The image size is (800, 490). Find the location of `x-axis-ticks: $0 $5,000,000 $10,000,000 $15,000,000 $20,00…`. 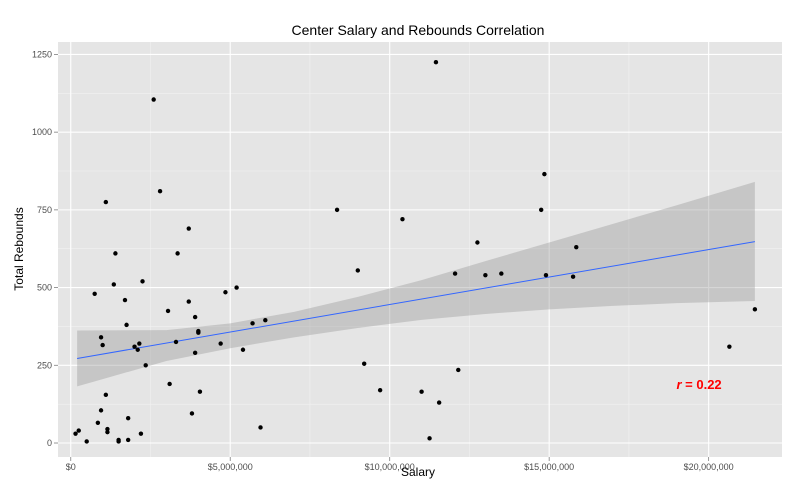

x-axis-ticks: $0 $5,000,000 $10,000,000 $15,000,000 $20,00… is located at coordinates (400, 464).